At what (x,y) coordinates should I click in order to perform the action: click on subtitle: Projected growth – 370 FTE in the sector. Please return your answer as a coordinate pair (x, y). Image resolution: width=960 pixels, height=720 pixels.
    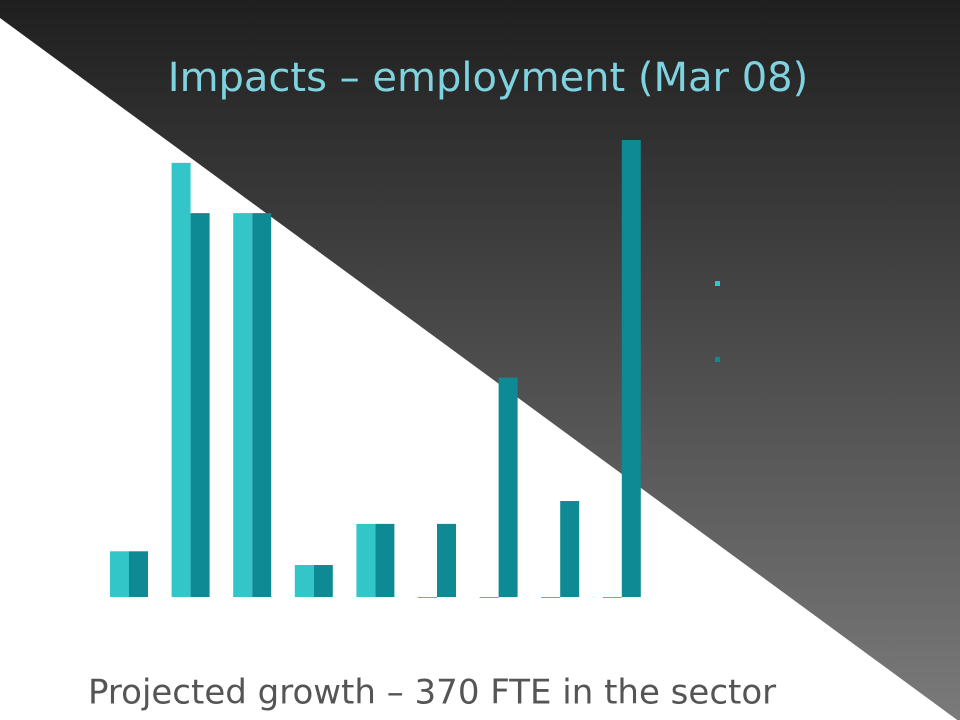
    Looking at the image, I should click on (432, 693).